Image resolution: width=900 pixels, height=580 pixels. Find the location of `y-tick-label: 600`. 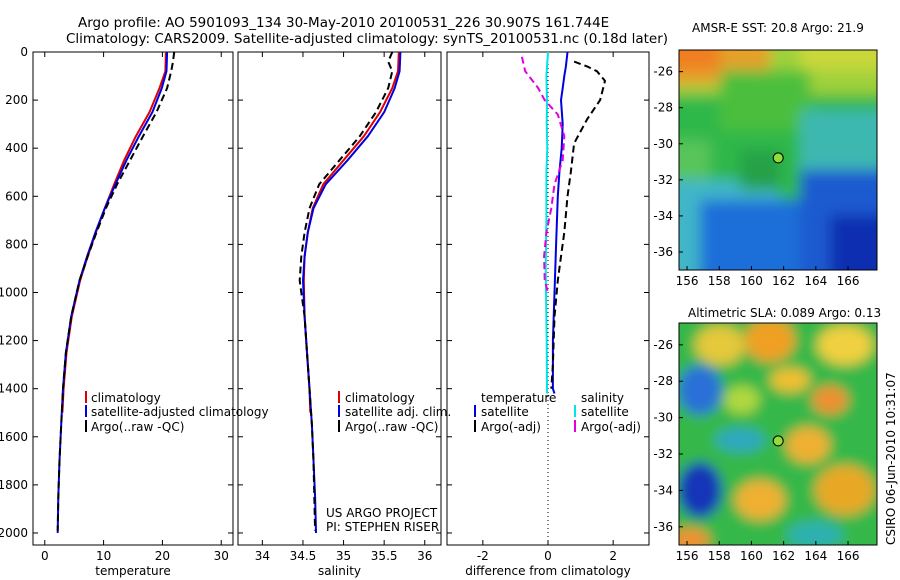

y-tick-label: 600 is located at coordinates (16, 196).